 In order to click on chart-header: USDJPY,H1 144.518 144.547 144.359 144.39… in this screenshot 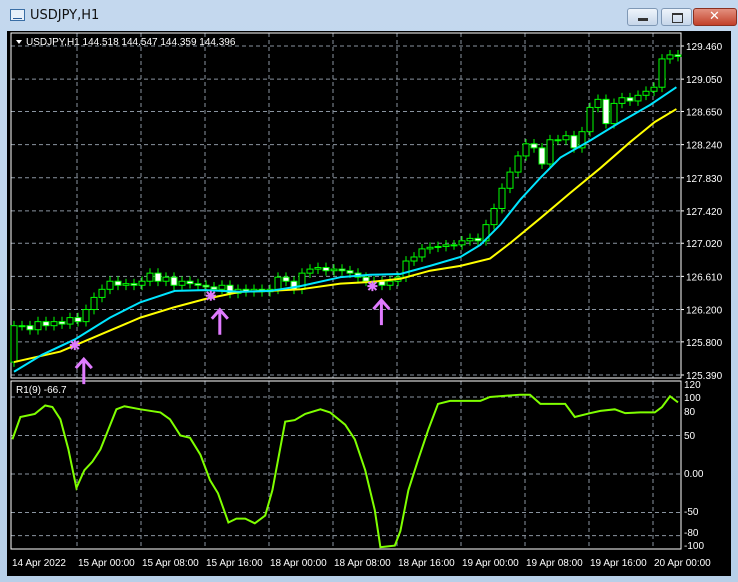, I will do `click(131, 42)`.